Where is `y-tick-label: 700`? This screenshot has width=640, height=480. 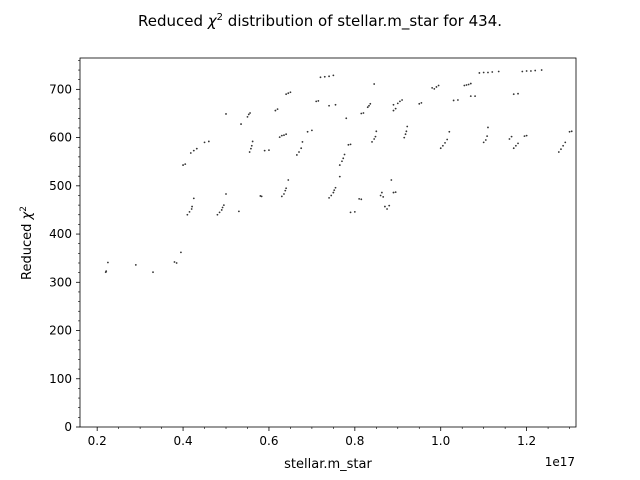
y-tick-label: 700 is located at coordinates (60, 89).